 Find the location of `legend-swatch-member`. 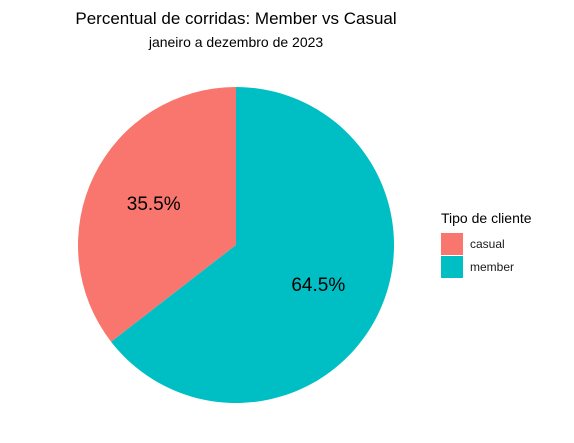

legend-swatch-member is located at coordinates (452, 267).